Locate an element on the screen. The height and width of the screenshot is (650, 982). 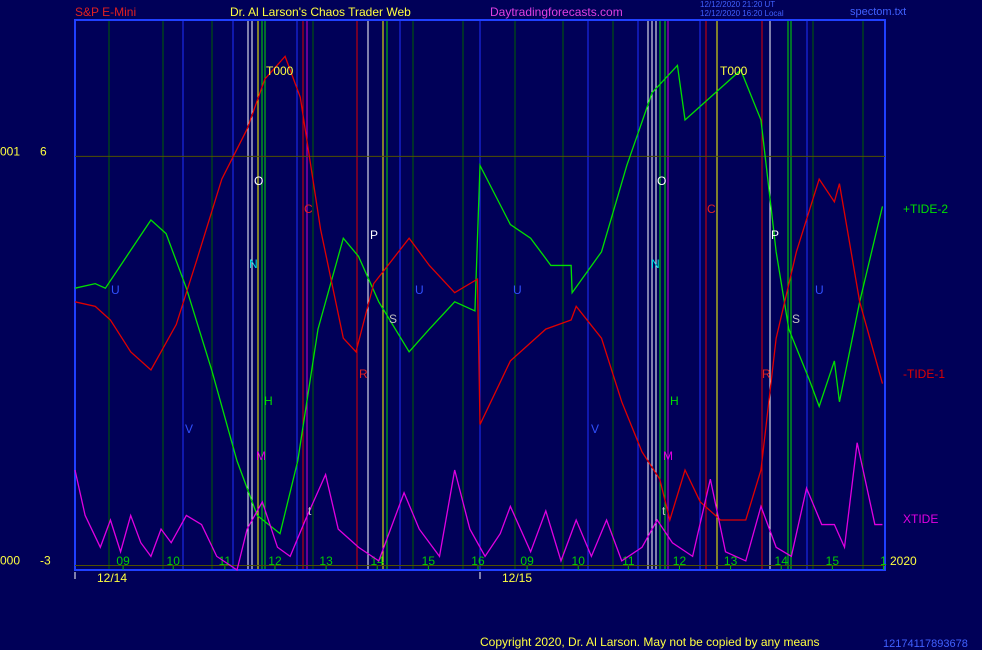
header-title: Dr. Al Larson's Chaos Trader Web is located at coordinates (320, 12).